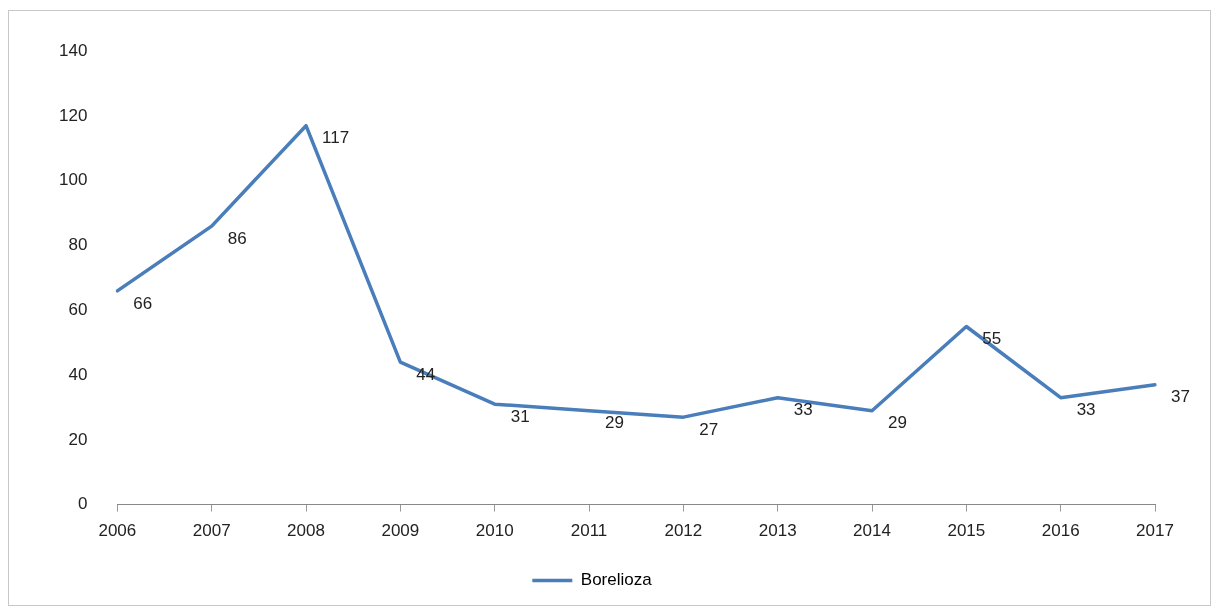 Image resolution: width=1213 pixels, height=606 pixels. I want to click on data-label: 55, so click(992, 339).